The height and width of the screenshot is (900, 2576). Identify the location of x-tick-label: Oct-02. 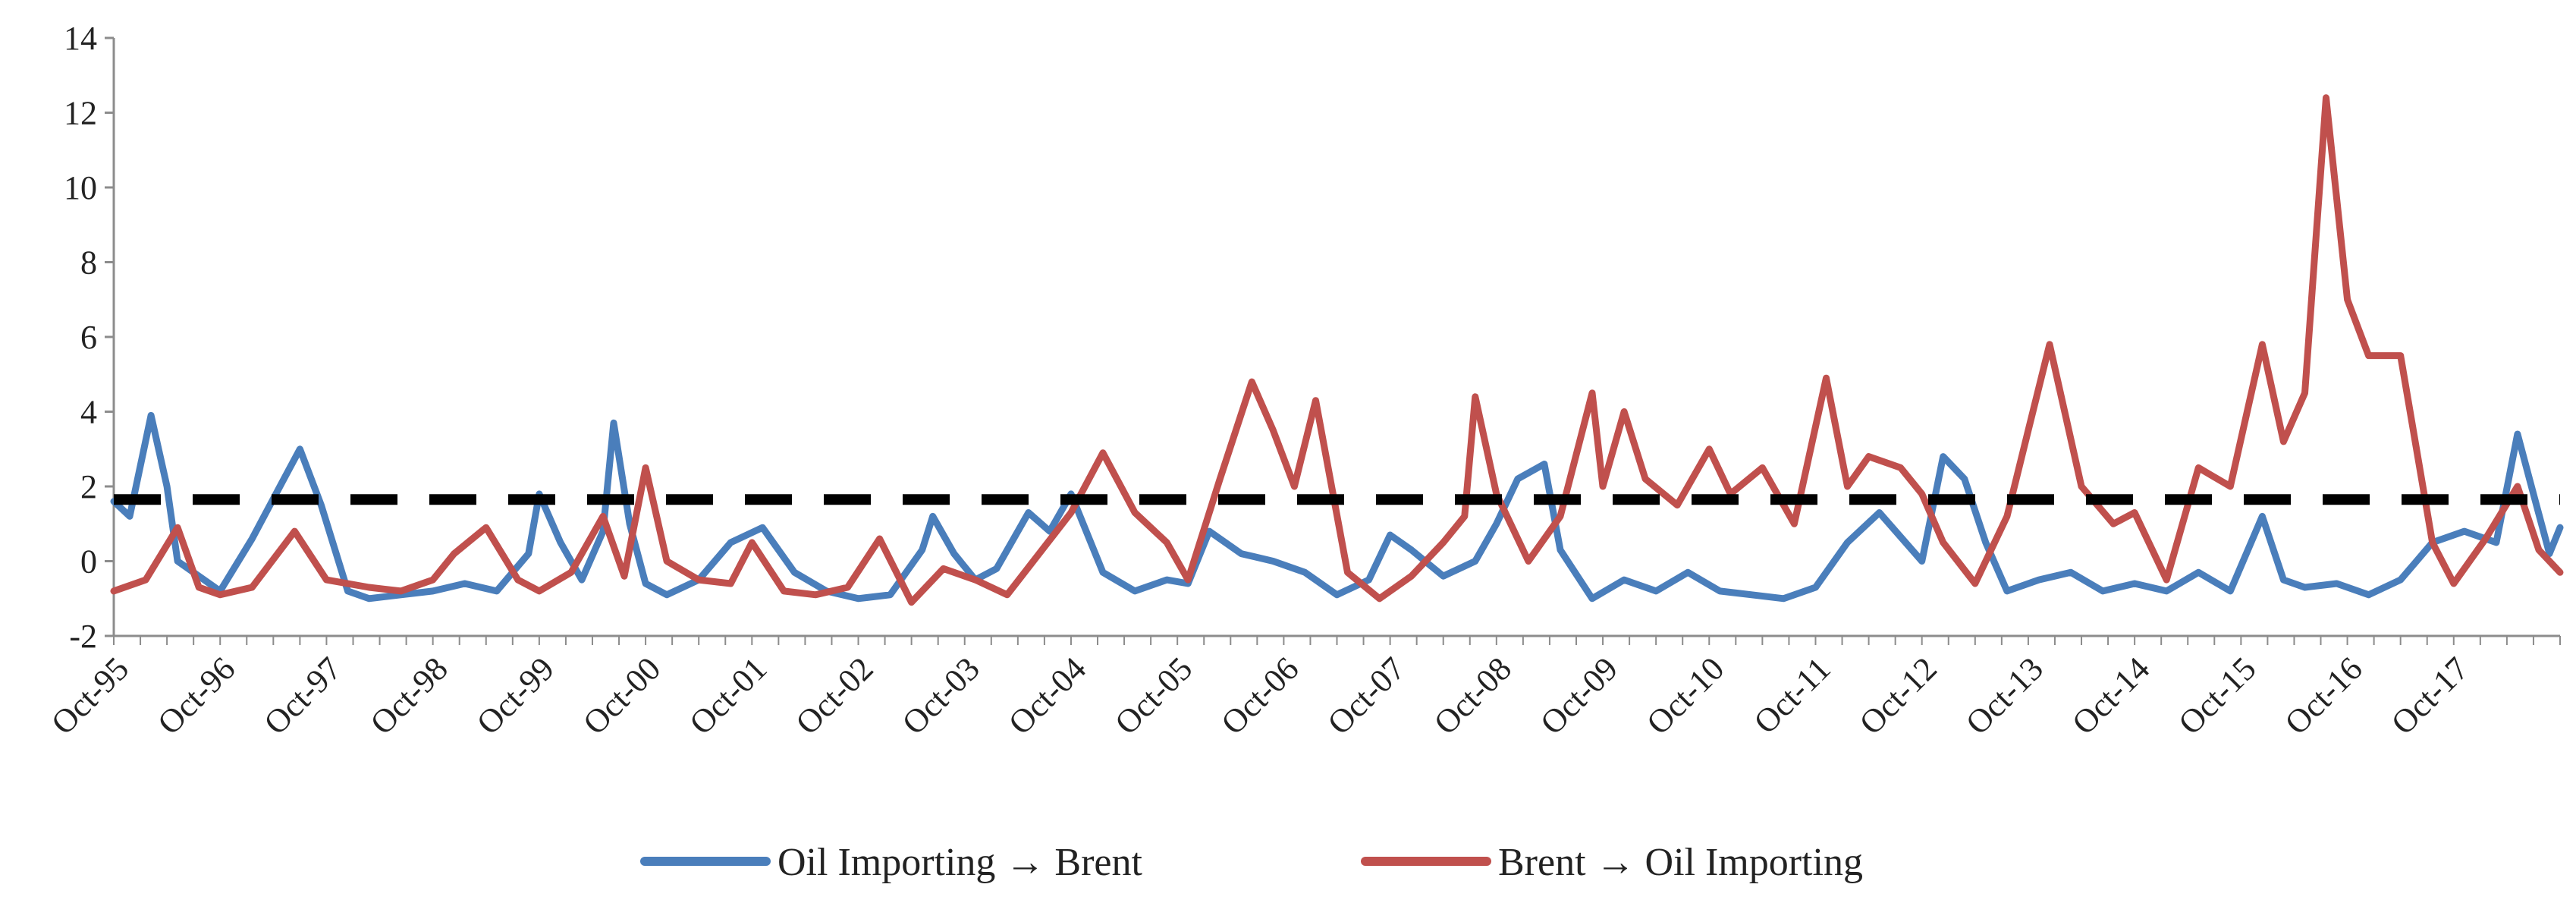
(835, 695).